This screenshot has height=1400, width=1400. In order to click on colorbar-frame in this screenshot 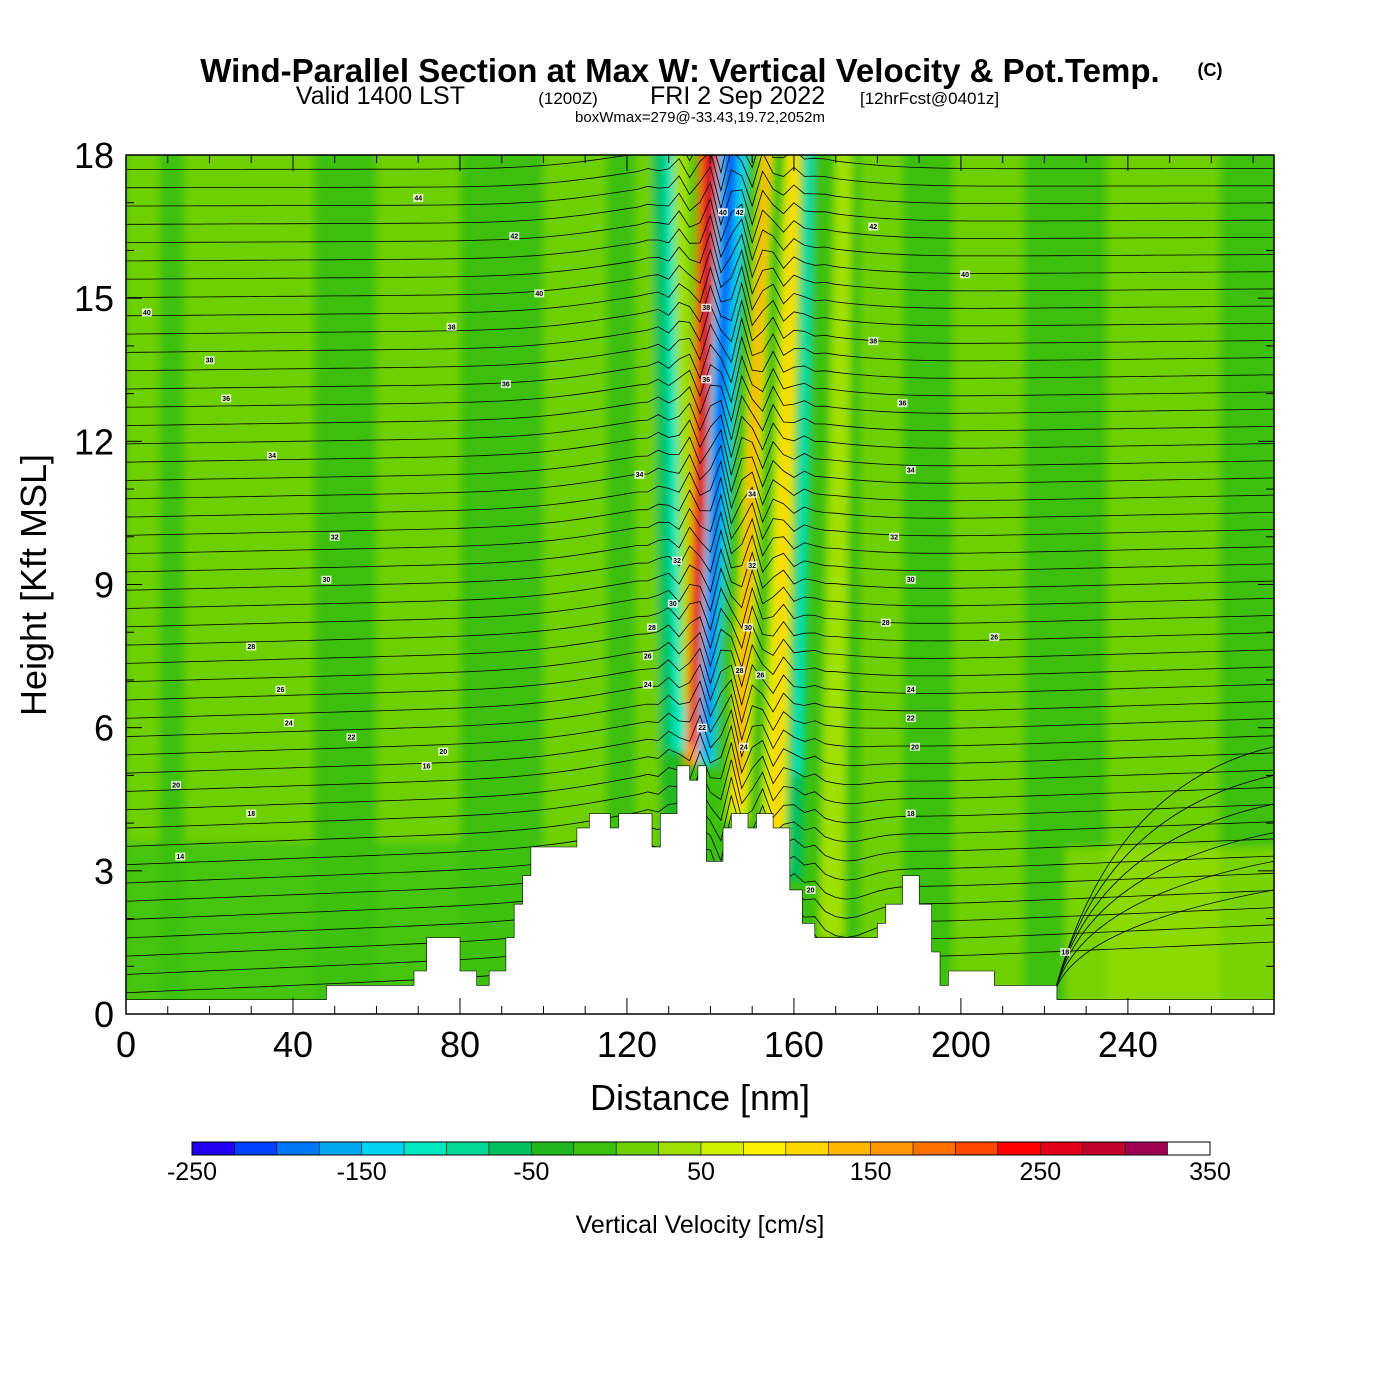, I will do `click(701, 1148)`.